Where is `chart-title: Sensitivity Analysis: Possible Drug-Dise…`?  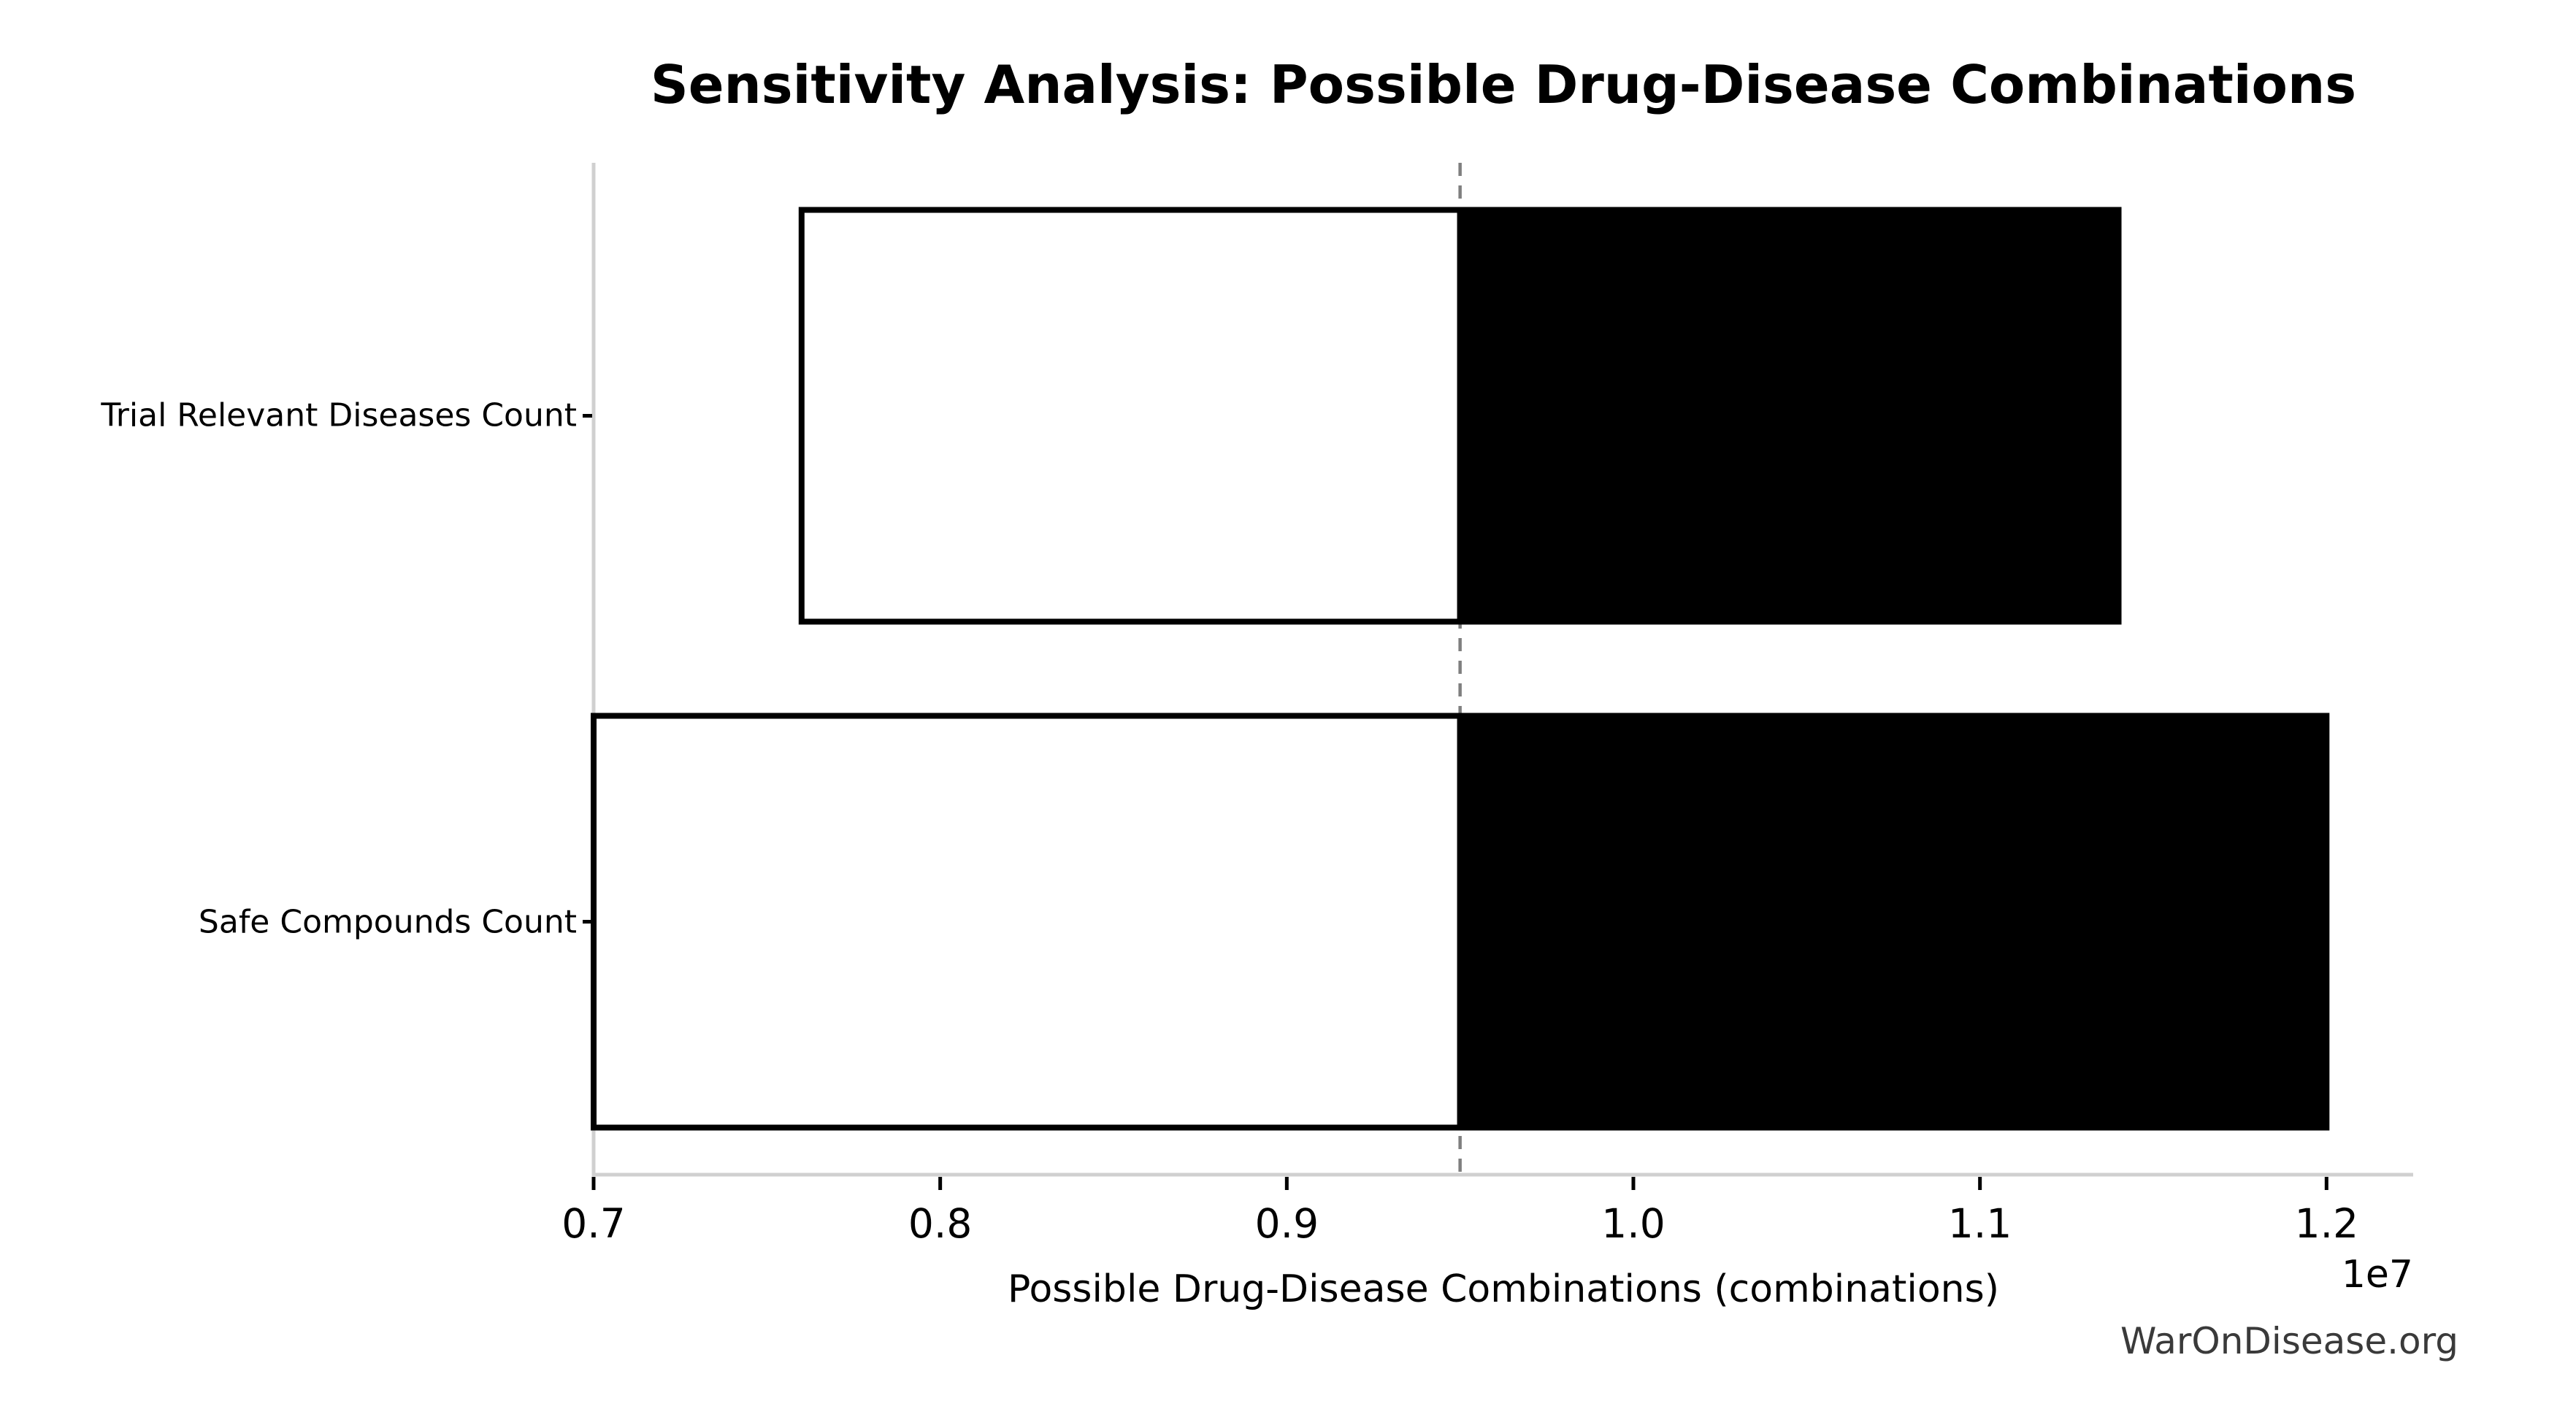
chart-title: Sensitivity Analysis: Possible Drug-Dise… is located at coordinates (1503, 84).